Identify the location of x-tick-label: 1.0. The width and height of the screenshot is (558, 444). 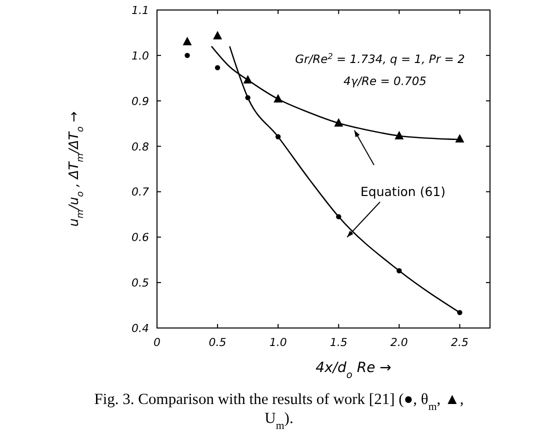
(278, 342).